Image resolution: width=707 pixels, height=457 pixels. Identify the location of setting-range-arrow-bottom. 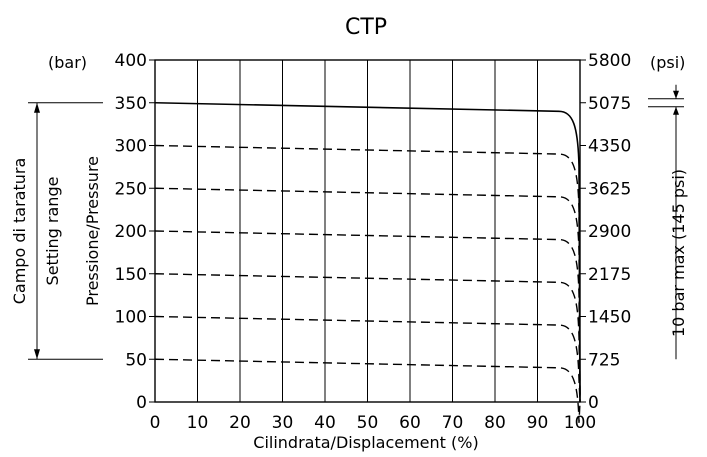
(37, 354).